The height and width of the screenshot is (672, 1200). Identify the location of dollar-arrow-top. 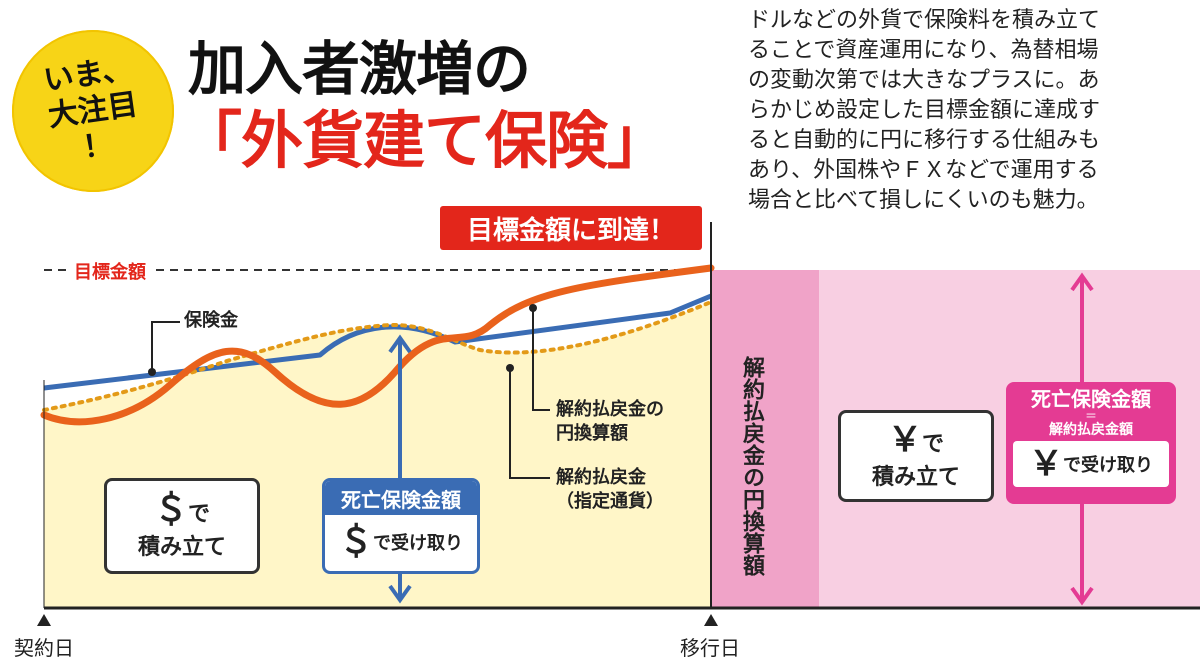
(400, 344).